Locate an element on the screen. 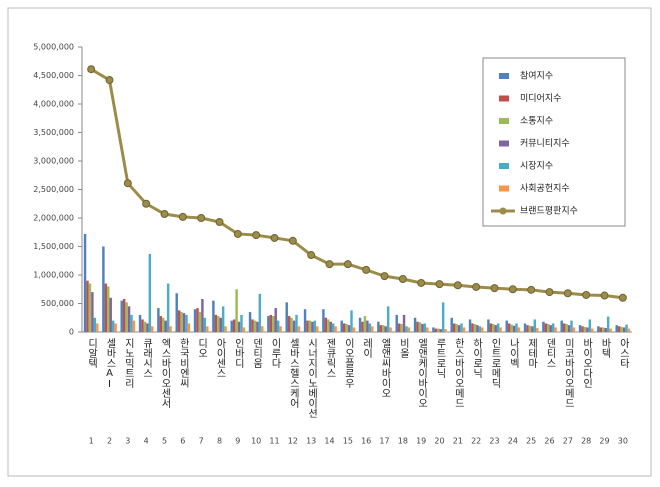 The width and height of the screenshot is (660, 487). rank-label: 2 is located at coordinates (109, 441).